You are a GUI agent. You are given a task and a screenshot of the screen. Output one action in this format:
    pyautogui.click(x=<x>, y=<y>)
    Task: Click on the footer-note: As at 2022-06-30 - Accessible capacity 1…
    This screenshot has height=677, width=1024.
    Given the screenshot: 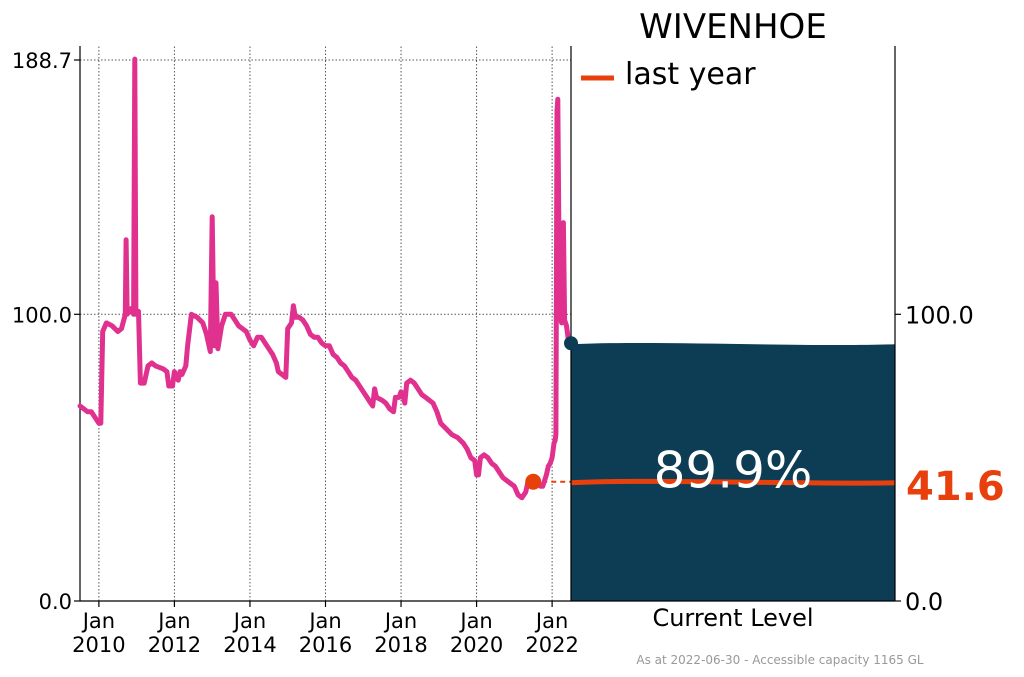 What is the action you would take?
    pyautogui.click(x=780, y=660)
    